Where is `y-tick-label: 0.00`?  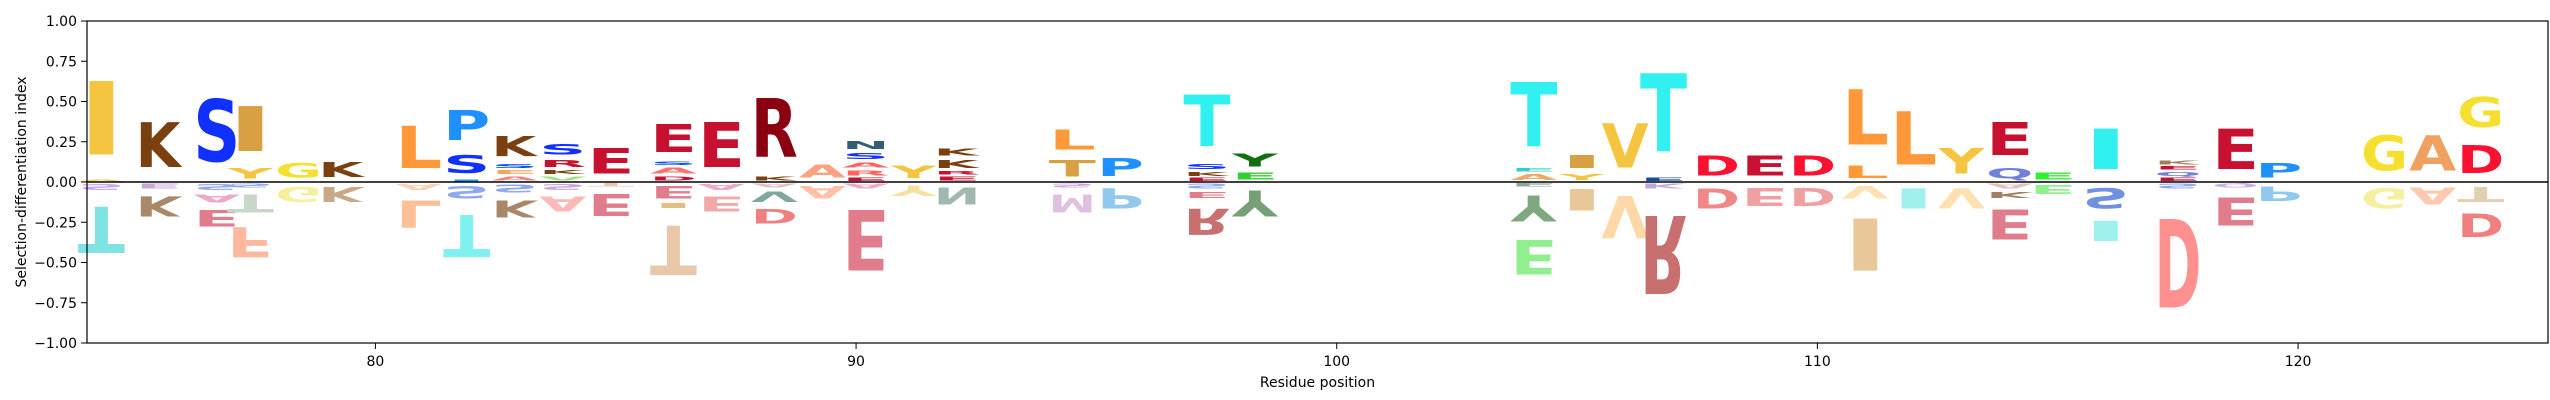 y-tick-label: 0.00 is located at coordinates (61, 183).